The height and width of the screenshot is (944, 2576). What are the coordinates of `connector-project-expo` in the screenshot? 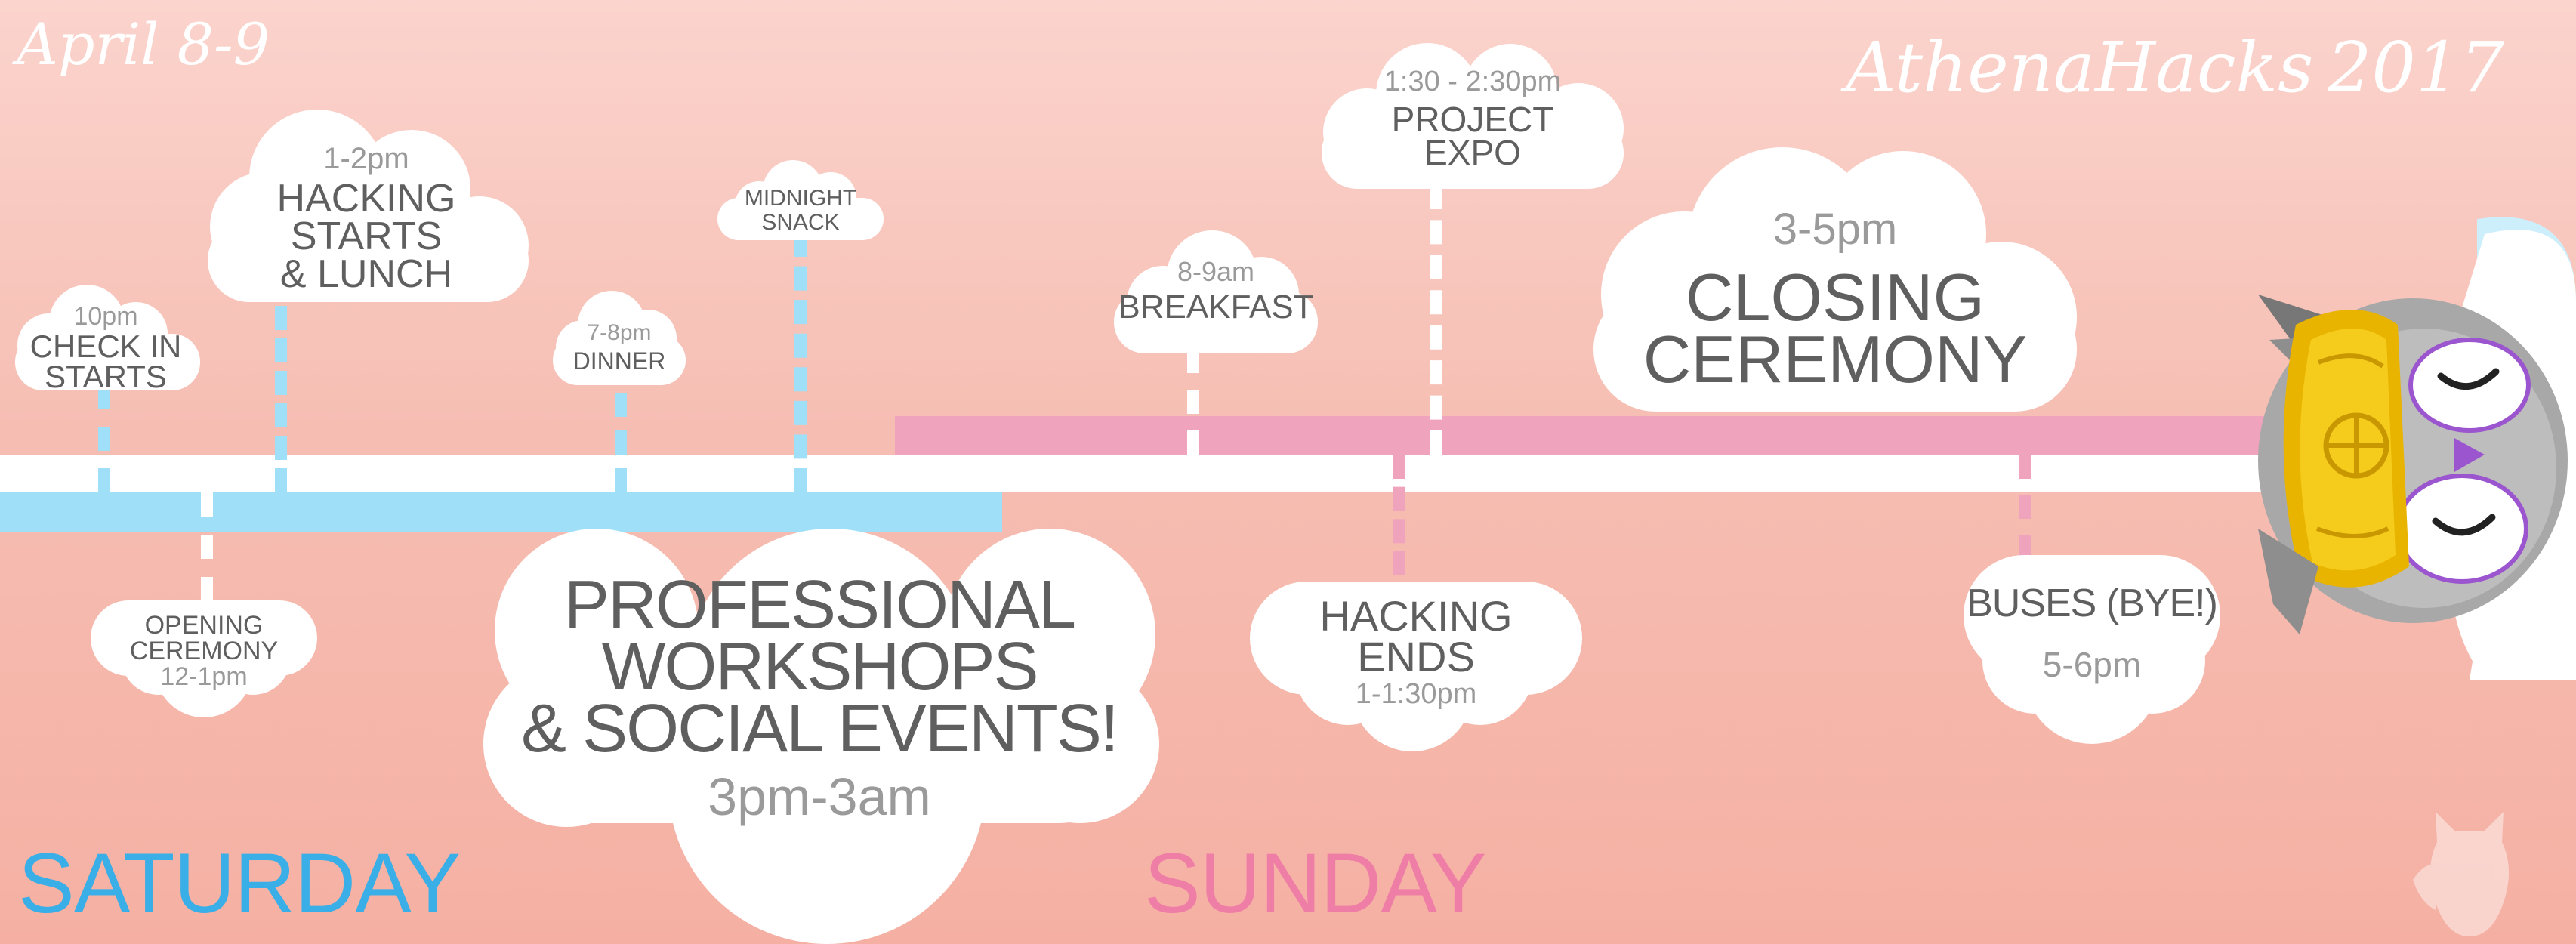 It's located at (1436, 320).